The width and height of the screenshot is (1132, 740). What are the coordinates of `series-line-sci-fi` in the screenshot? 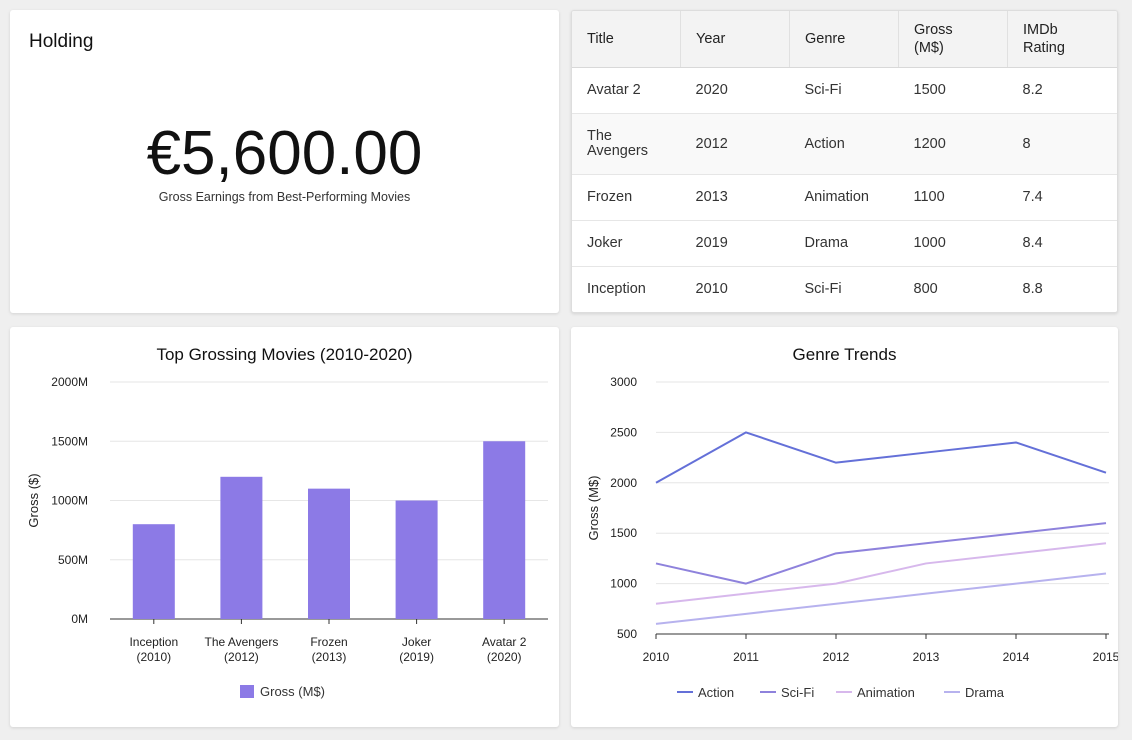 It's located at (881, 553).